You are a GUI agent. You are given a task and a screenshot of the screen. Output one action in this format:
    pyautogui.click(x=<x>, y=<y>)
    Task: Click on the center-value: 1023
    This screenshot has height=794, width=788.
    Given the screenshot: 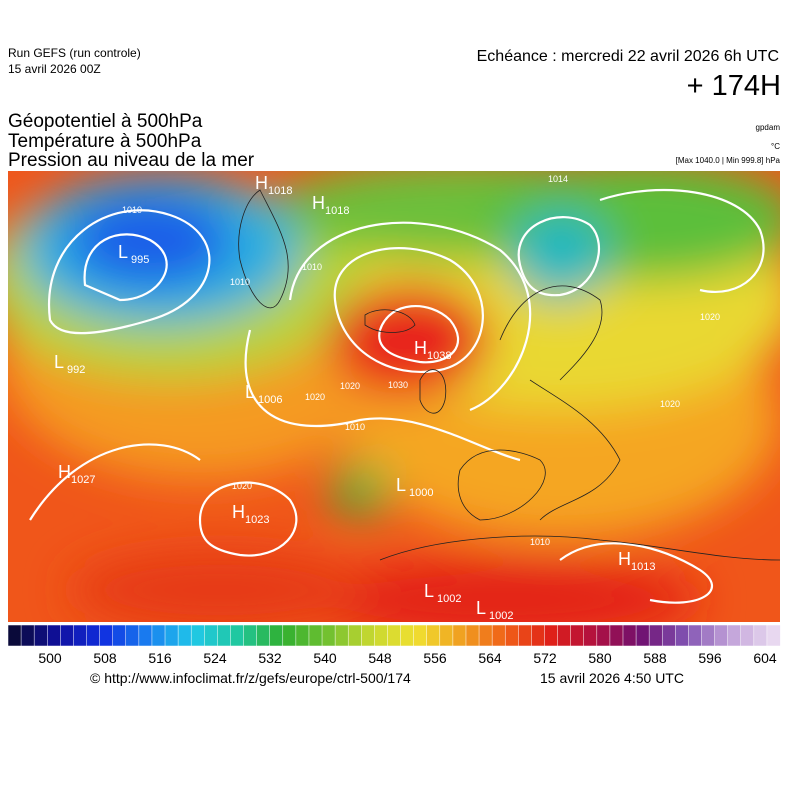 What is the action you would take?
    pyautogui.click(x=257, y=520)
    